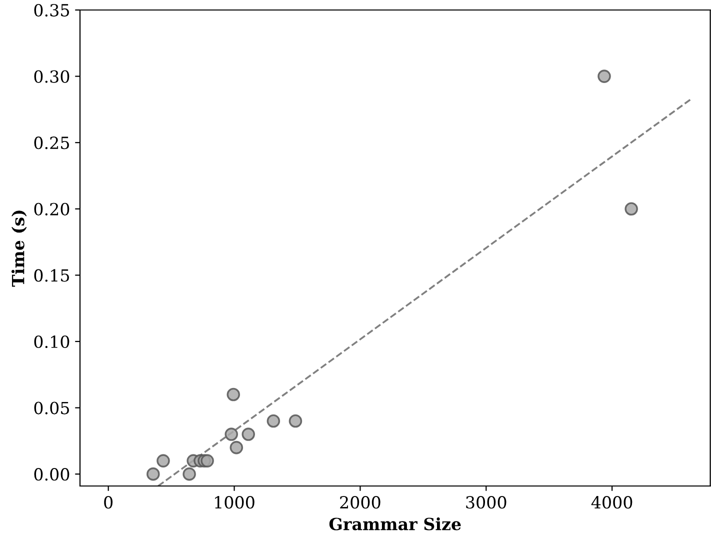 The width and height of the screenshot is (711, 542). I want to click on x-tick-label: 1000, so click(234, 502).